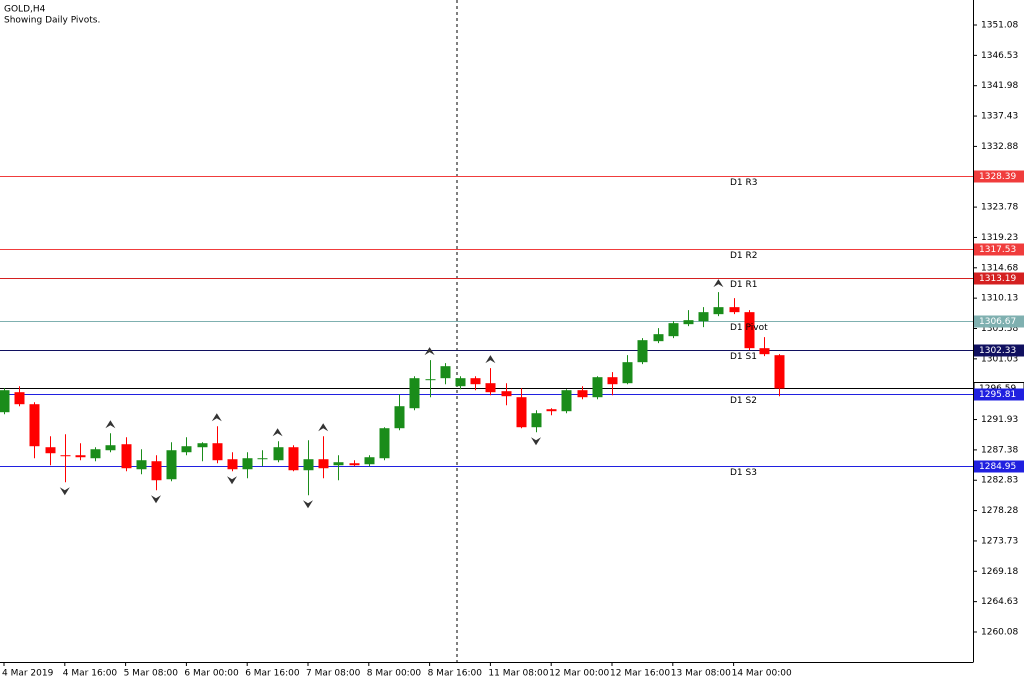  What do you see at coordinates (211, 674) in the screenshot?
I see `x-tick-label: 6 Mar 00:00` at bounding box center [211, 674].